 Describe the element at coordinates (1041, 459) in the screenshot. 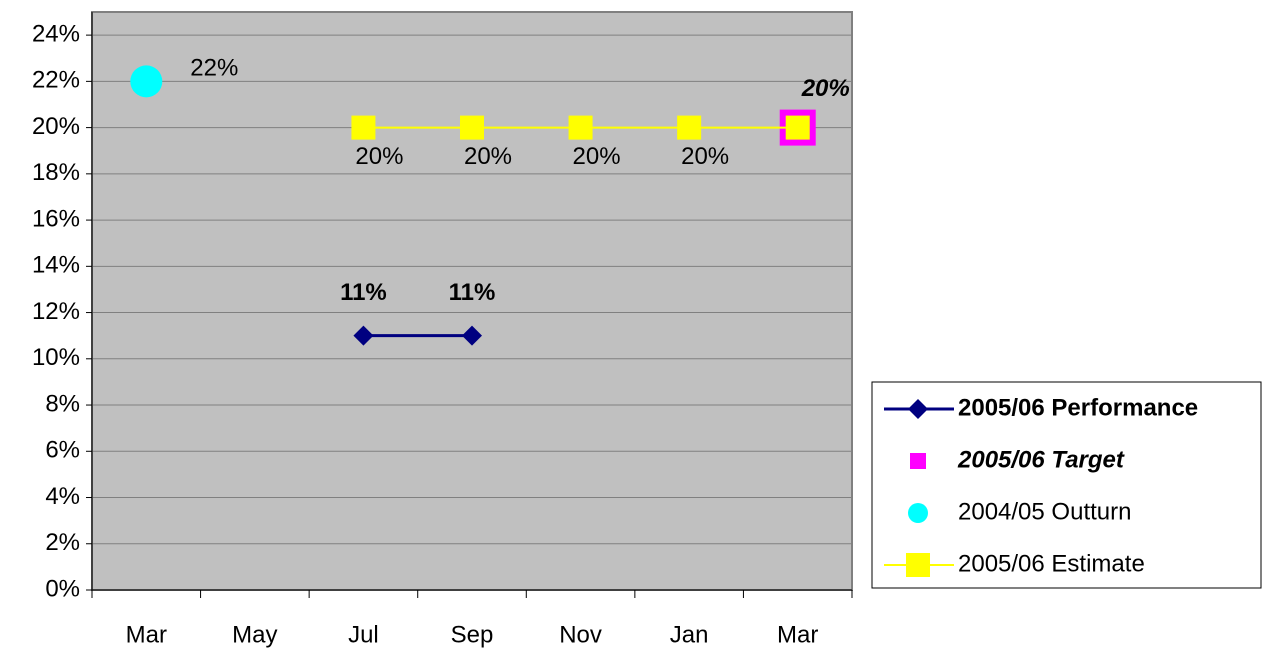

I see `legend-label: 2005/06 Target` at that location.